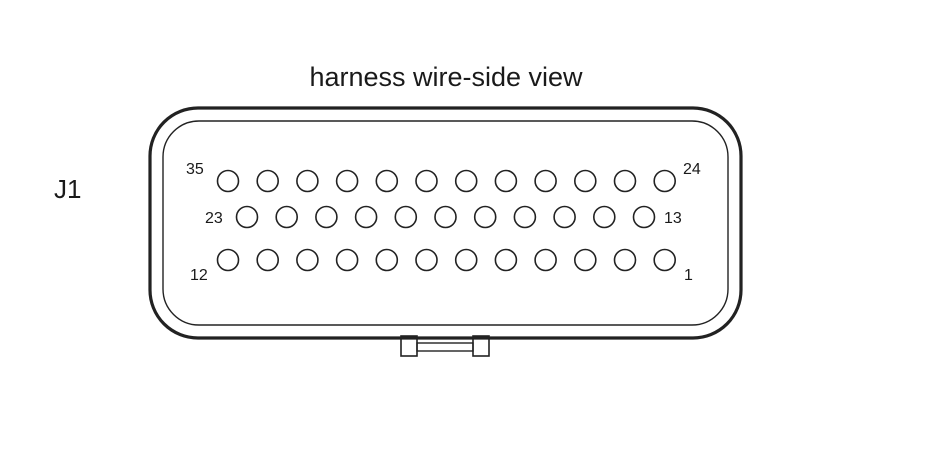 The image size is (939, 455). I want to click on locking-latch, so click(445, 346).